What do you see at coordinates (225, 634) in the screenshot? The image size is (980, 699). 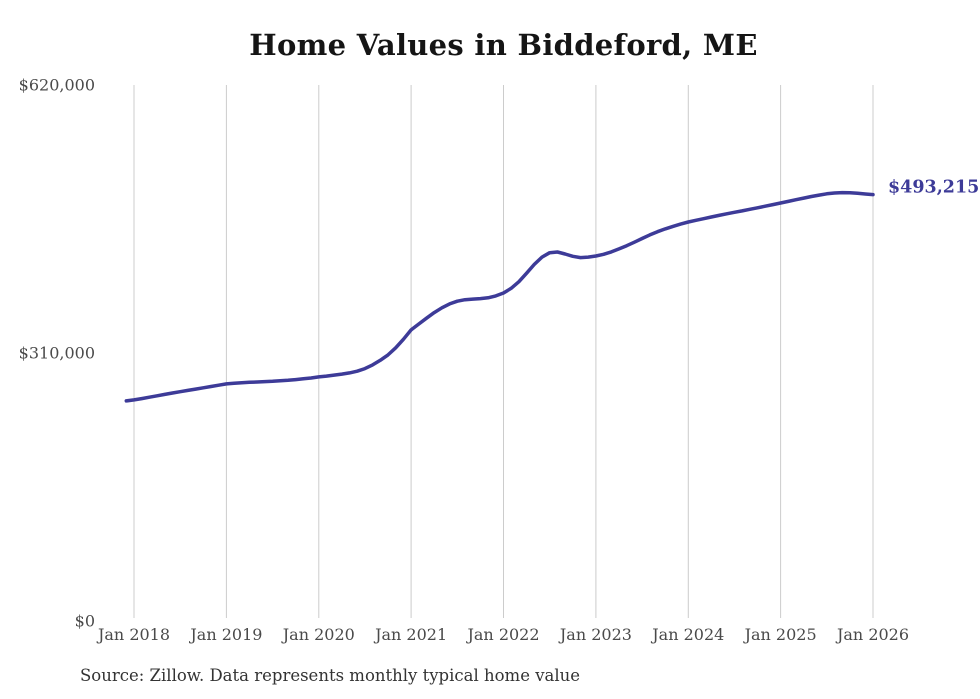 I see `x-tick-label: Jan 2019` at bounding box center [225, 634].